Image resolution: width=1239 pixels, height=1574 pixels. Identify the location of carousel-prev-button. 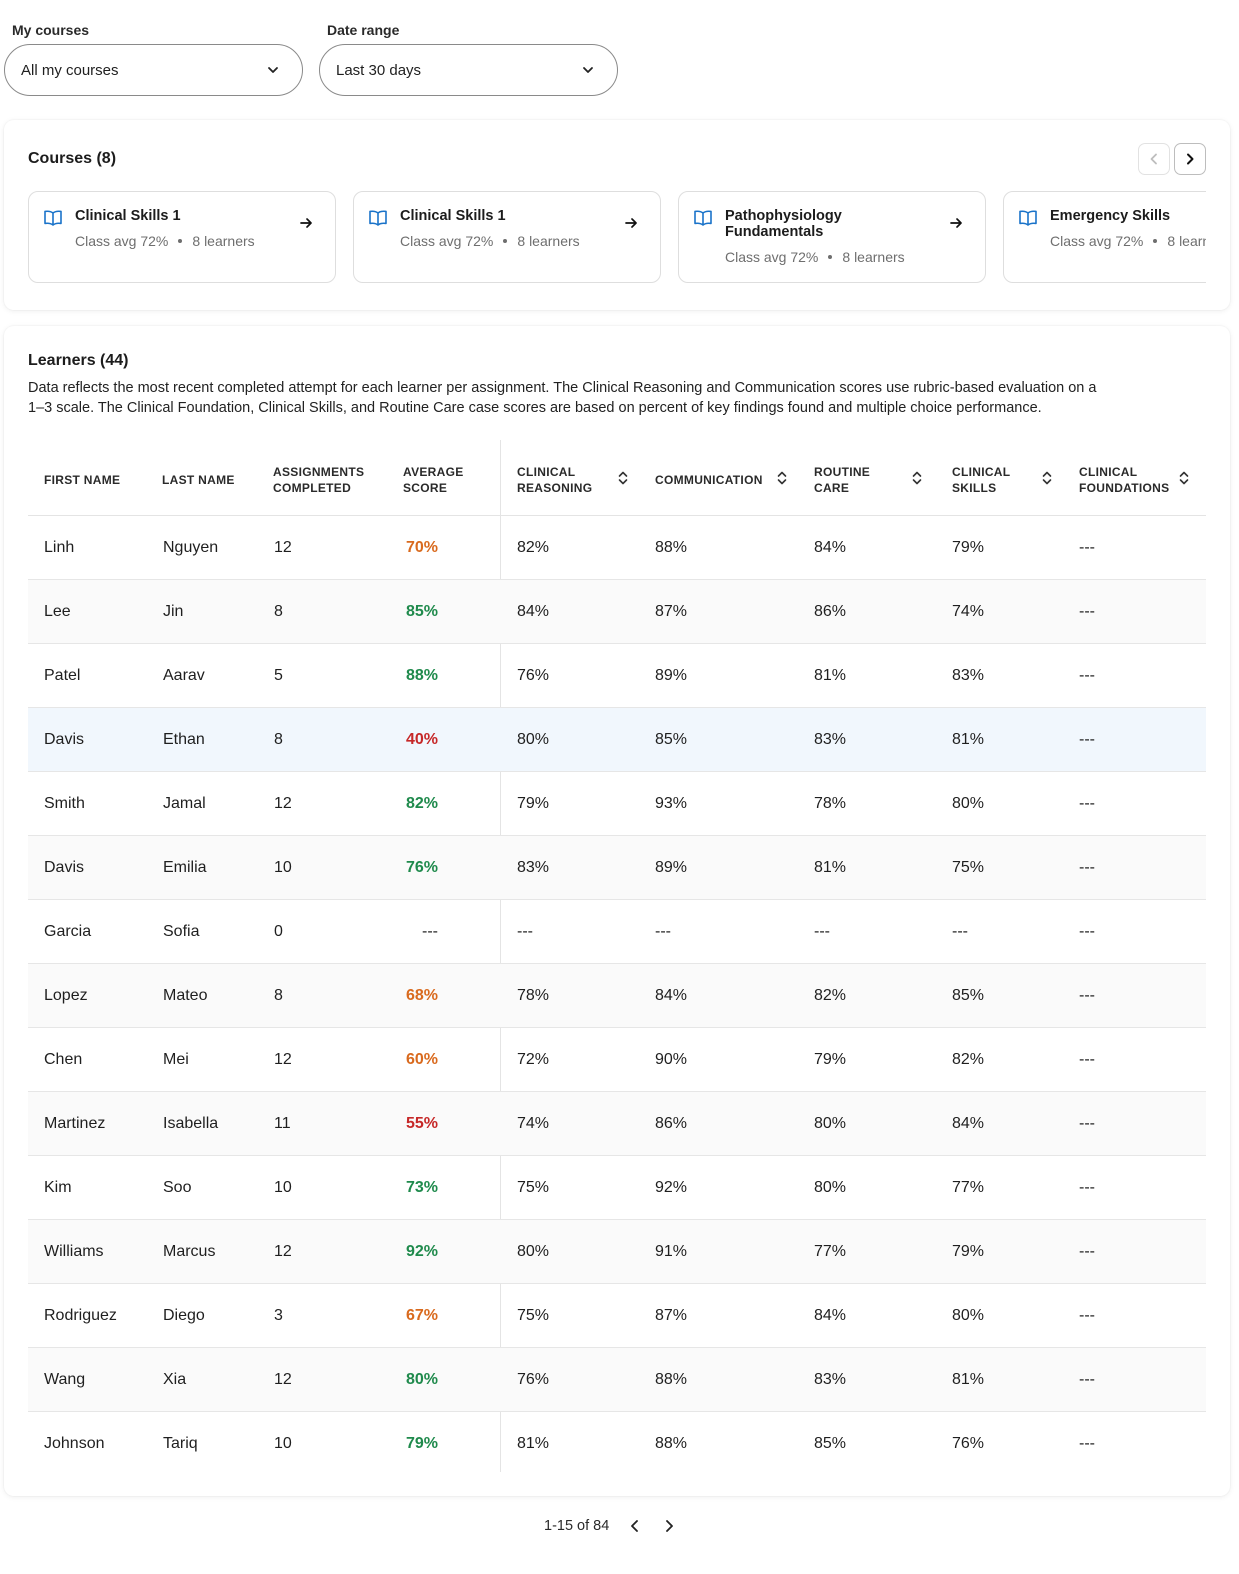
(1154, 159).